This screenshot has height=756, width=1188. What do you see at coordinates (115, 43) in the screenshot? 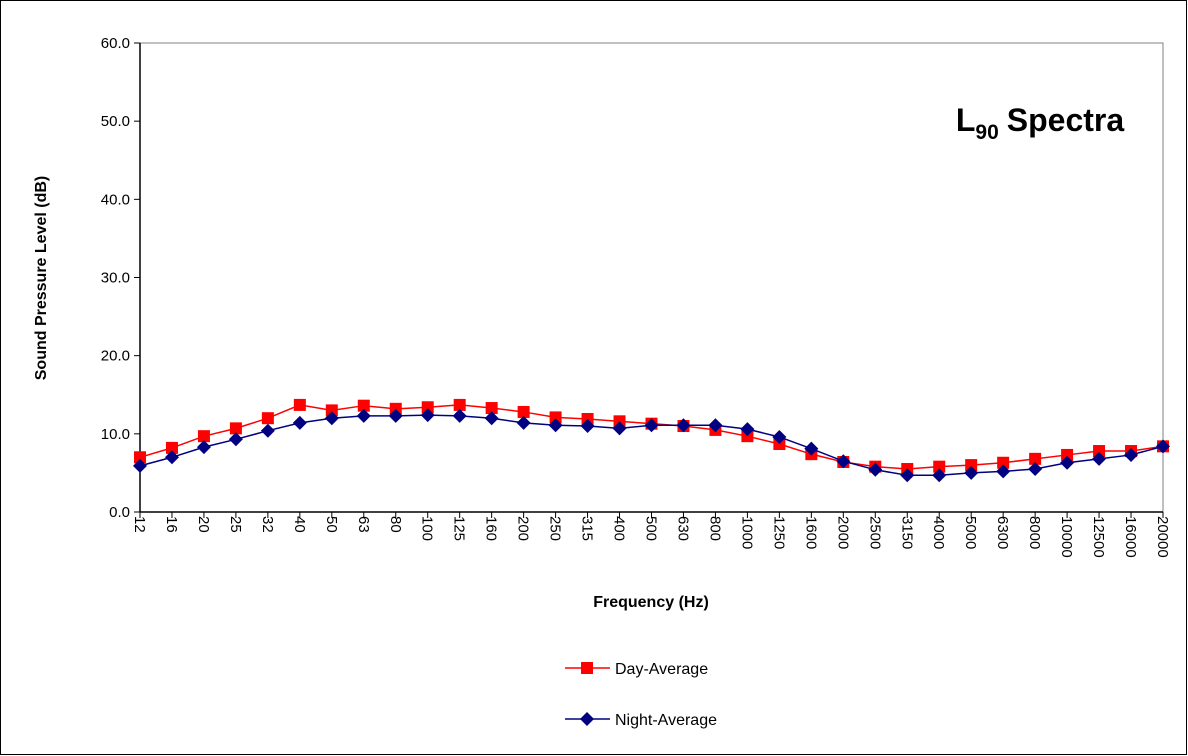
I see `y-tick-label: 60.0` at bounding box center [115, 43].